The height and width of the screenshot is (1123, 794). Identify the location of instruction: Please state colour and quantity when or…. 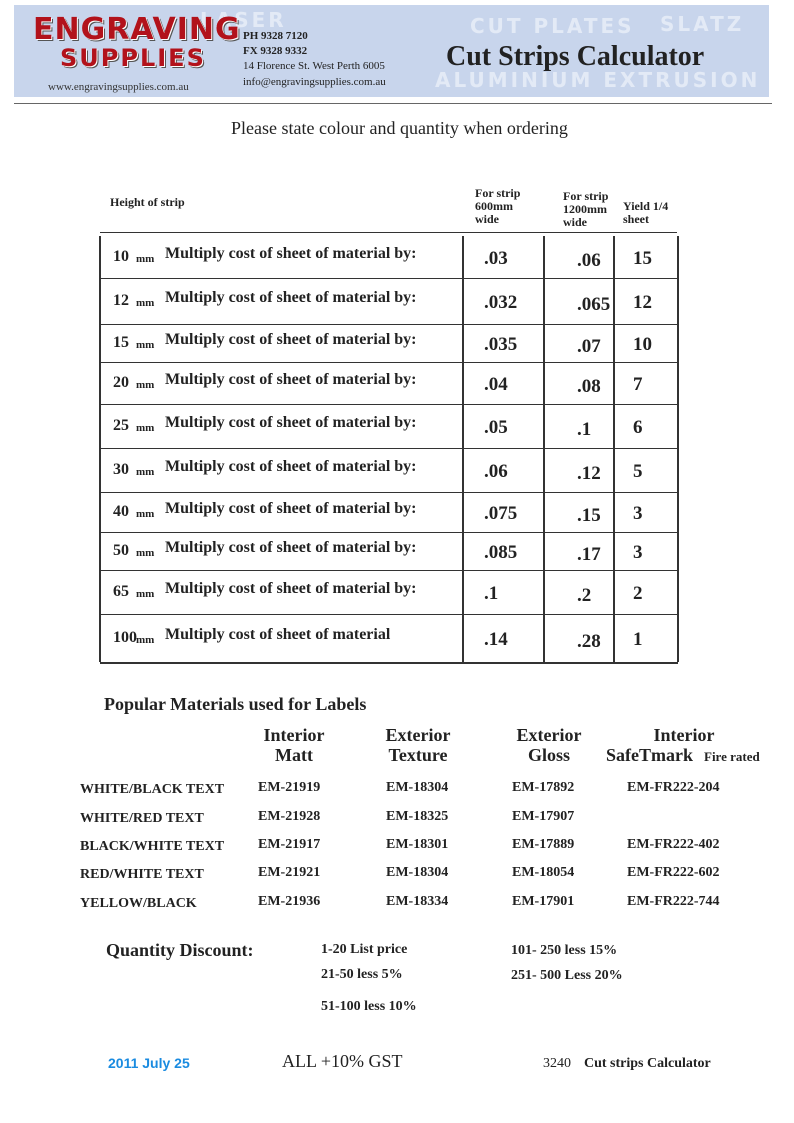
(399, 128).